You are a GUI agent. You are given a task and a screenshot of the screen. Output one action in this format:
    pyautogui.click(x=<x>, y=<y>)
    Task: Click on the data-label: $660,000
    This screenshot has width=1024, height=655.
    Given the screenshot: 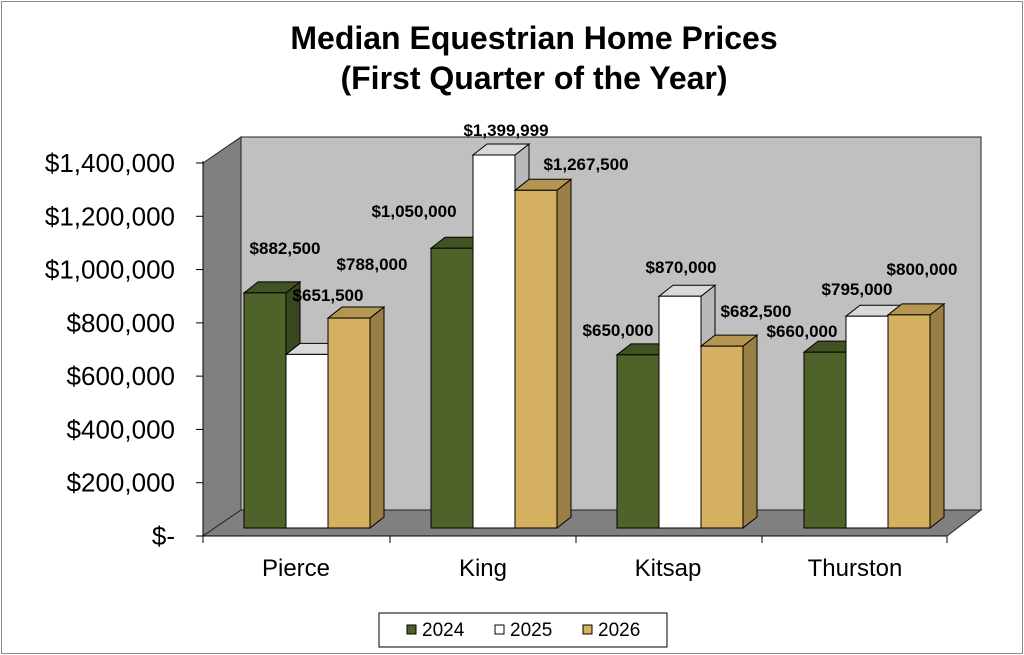 What is the action you would take?
    pyautogui.click(x=802, y=331)
    